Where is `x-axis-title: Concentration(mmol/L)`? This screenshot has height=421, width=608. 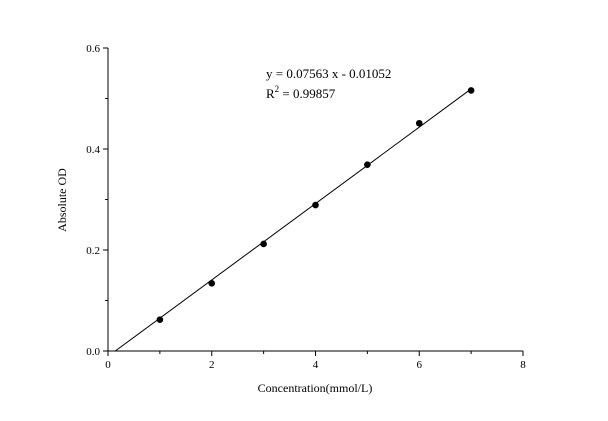 x-axis-title: Concentration(mmol/L) is located at coordinates (315, 388).